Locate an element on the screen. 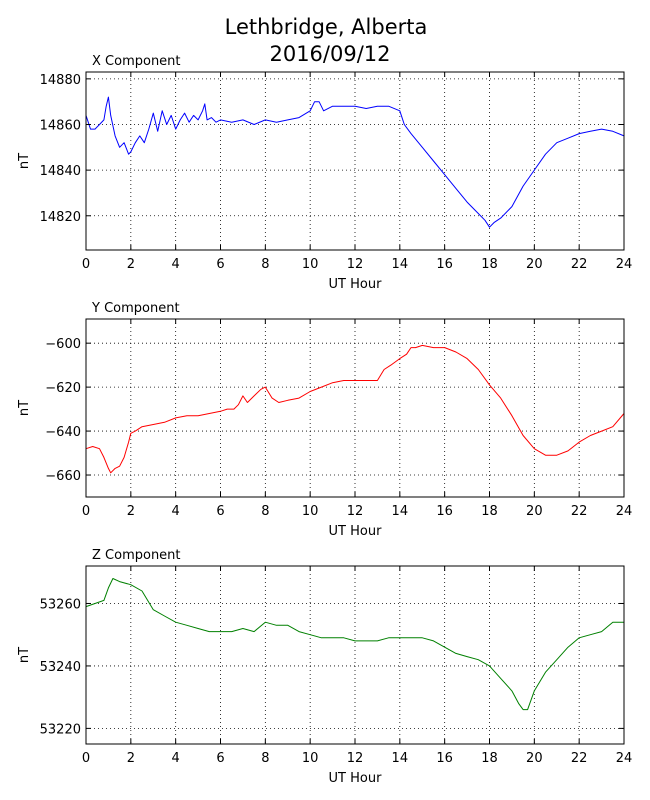 The height and width of the screenshot is (800, 650). y-tick-label: −640 is located at coordinates (63, 432).